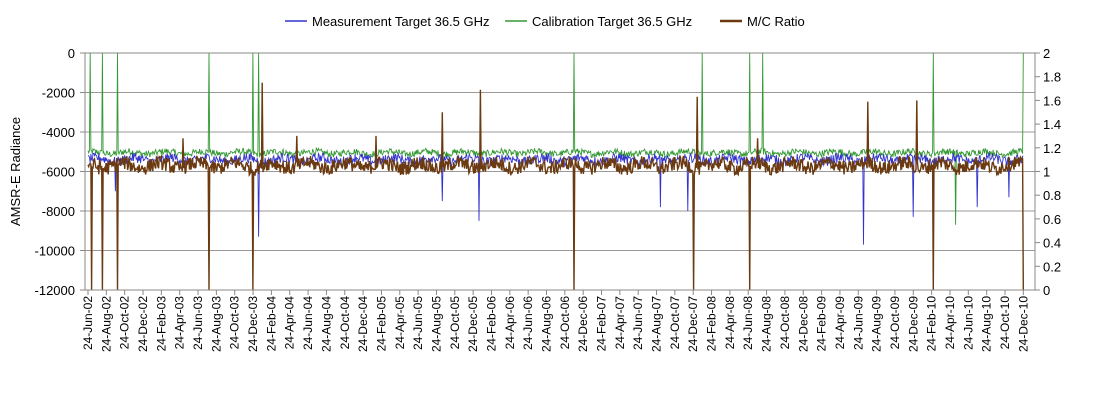 Image resolution: width=1113 pixels, height=405 pixels. Describe the element at coordinates (290, 323) in the screenshot. I see `x-tick-label: 24-Apr-04` at that location.